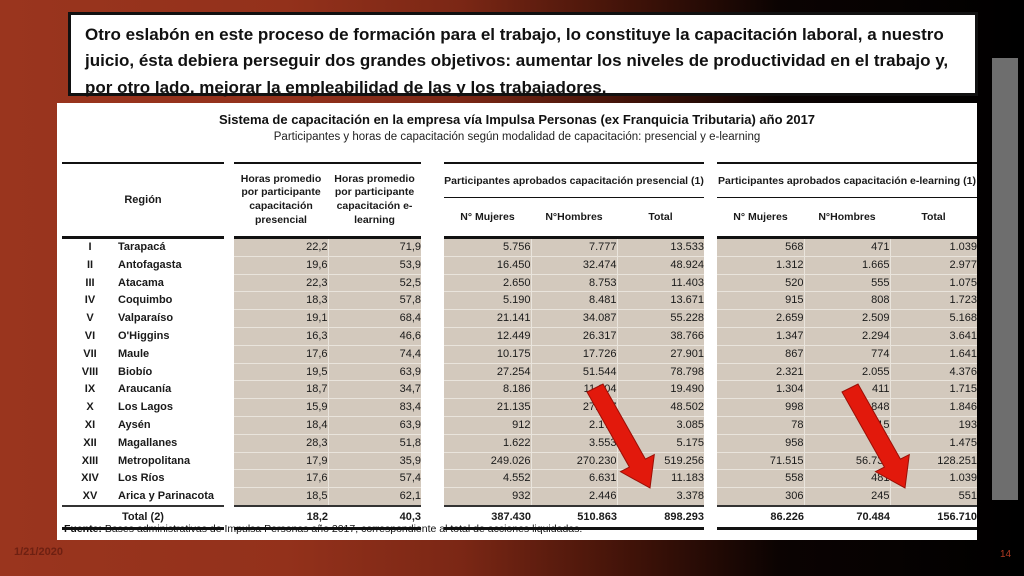 The width and height of the screenshot is (1024, 576). Describe the element at coordinates (38, 552) in the screenshot. I see `date-stamp: 1/21/2020` at that location.